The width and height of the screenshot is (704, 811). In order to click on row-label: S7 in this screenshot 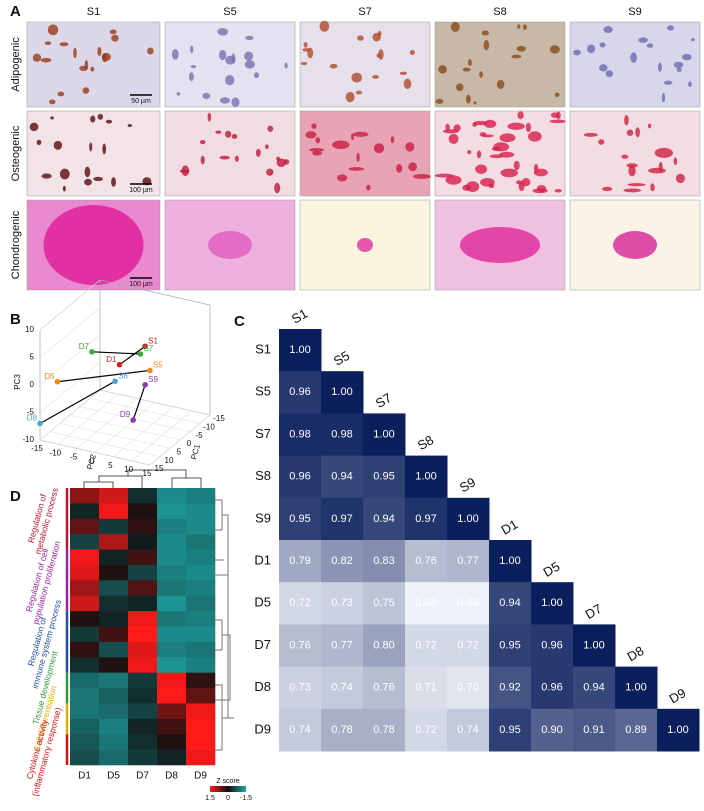, I will do `click(263, 433)`.